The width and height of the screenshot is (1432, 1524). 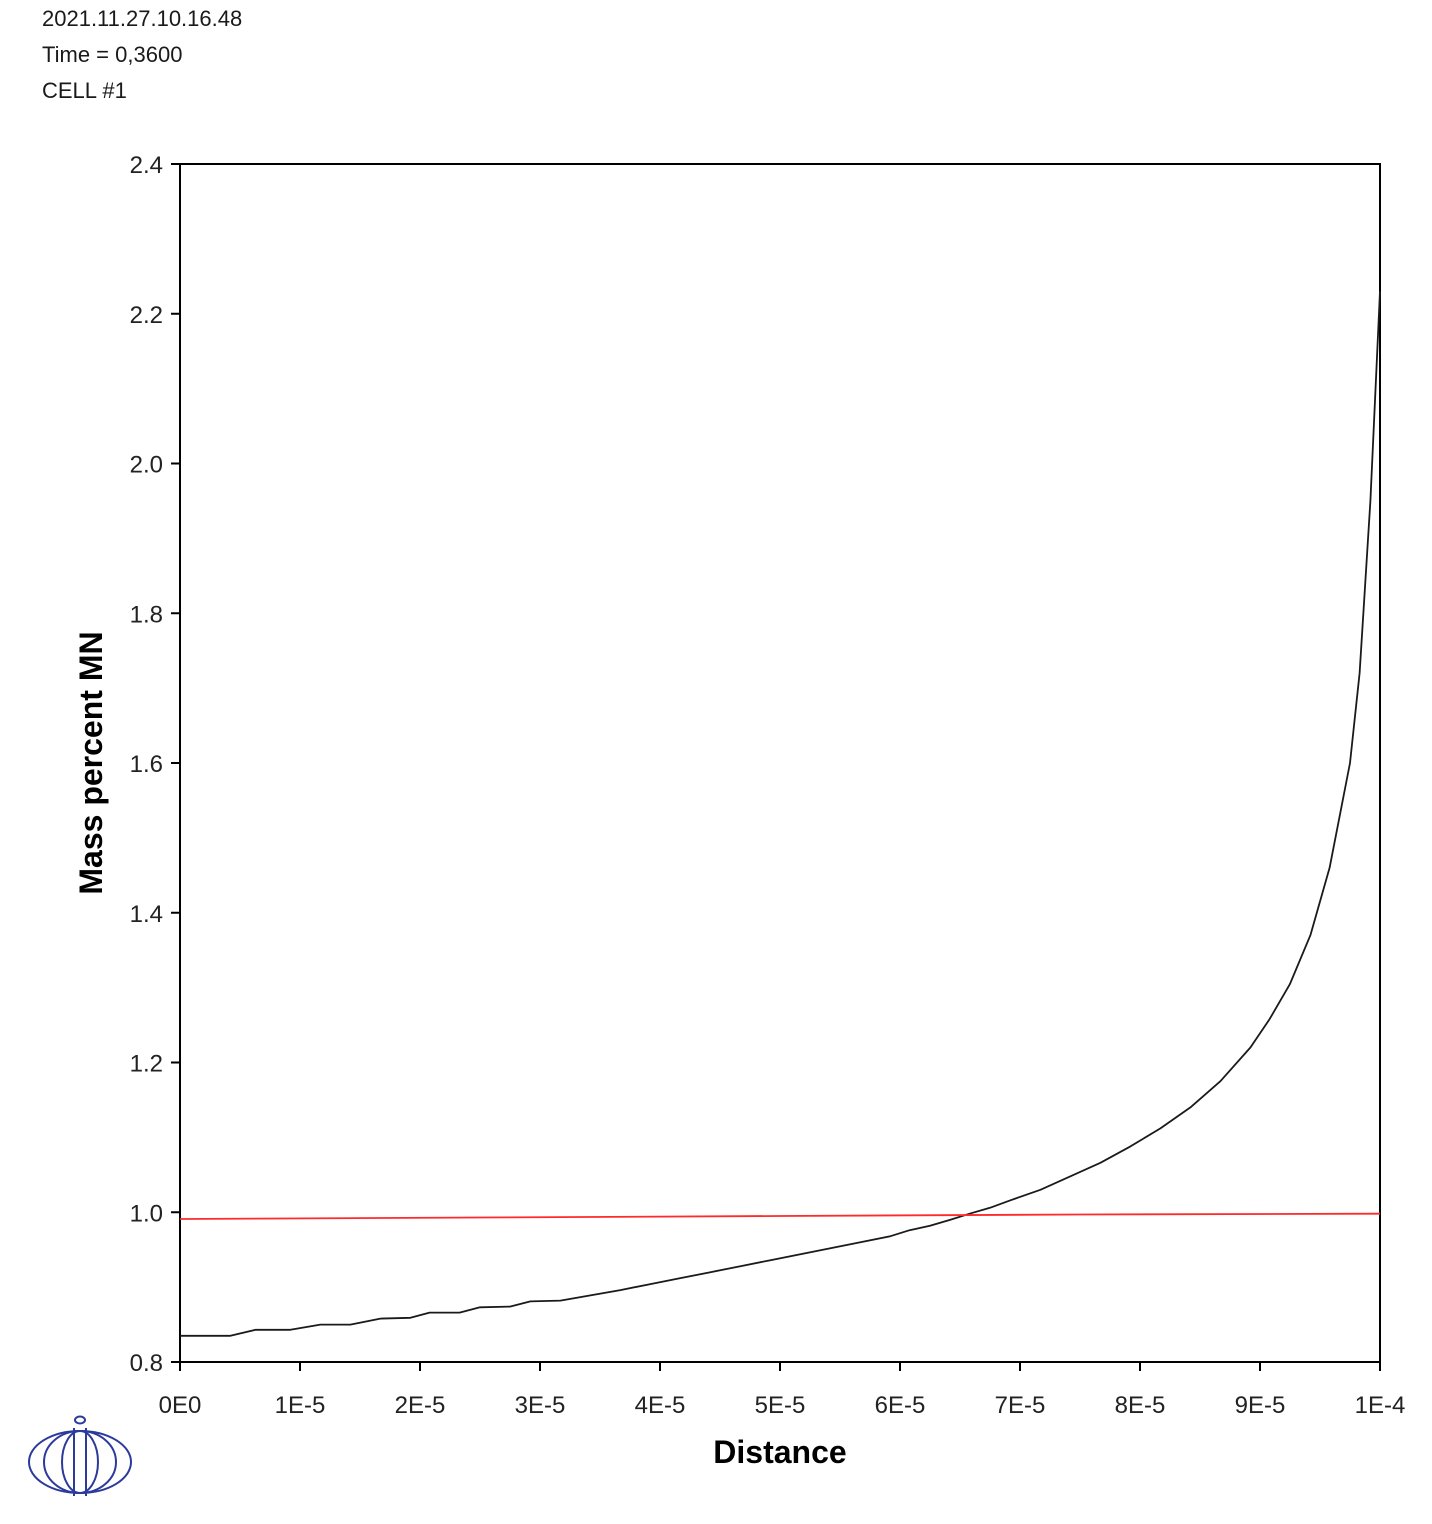 What do you see at coordinates (91, 762) in the screenshot?
I see `y-axis-title: Mass percent MN` at bounding box center [91, 762].